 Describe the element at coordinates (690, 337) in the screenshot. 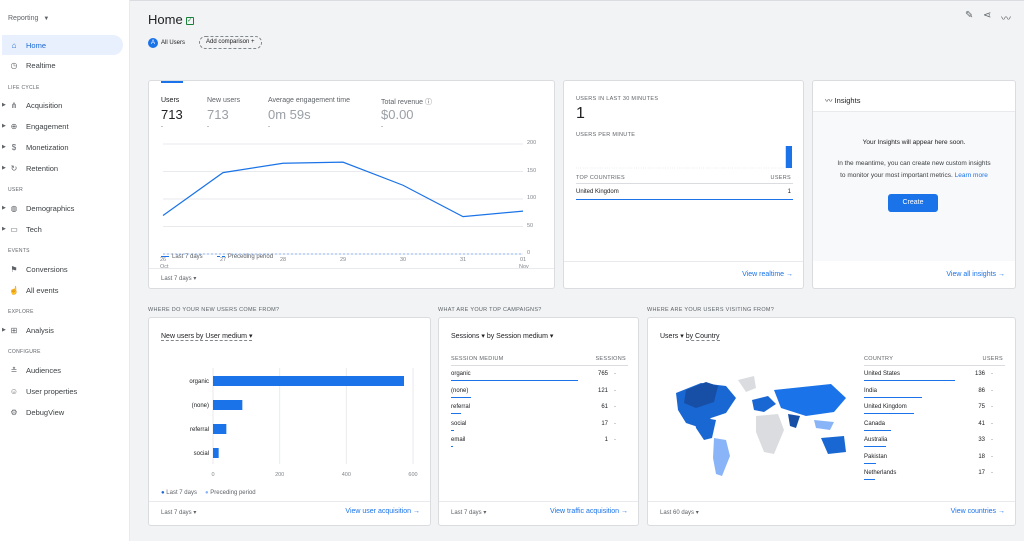

I see `geo-selector: Users ▾ by Country` at that location.